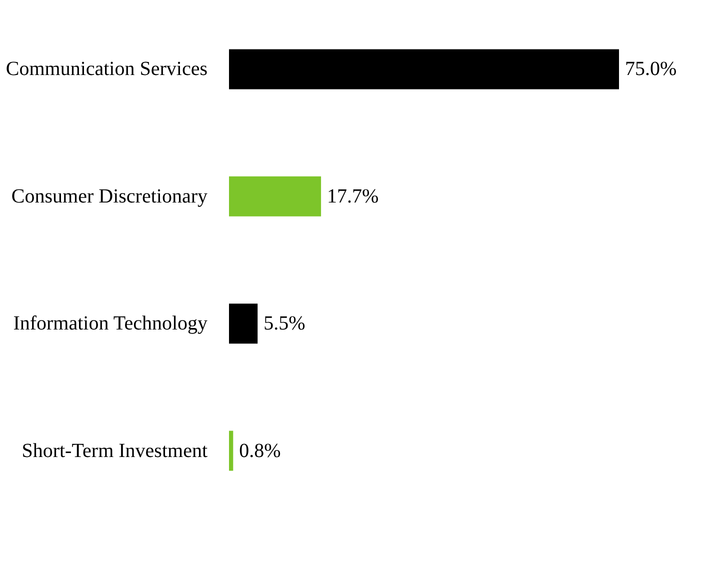 The width and height of the screenshot is (728, 576). What do you see at coordinates (260, 451) in the screenshot?
I see `data-label: 0.8%` at bounding box center [260, 451].